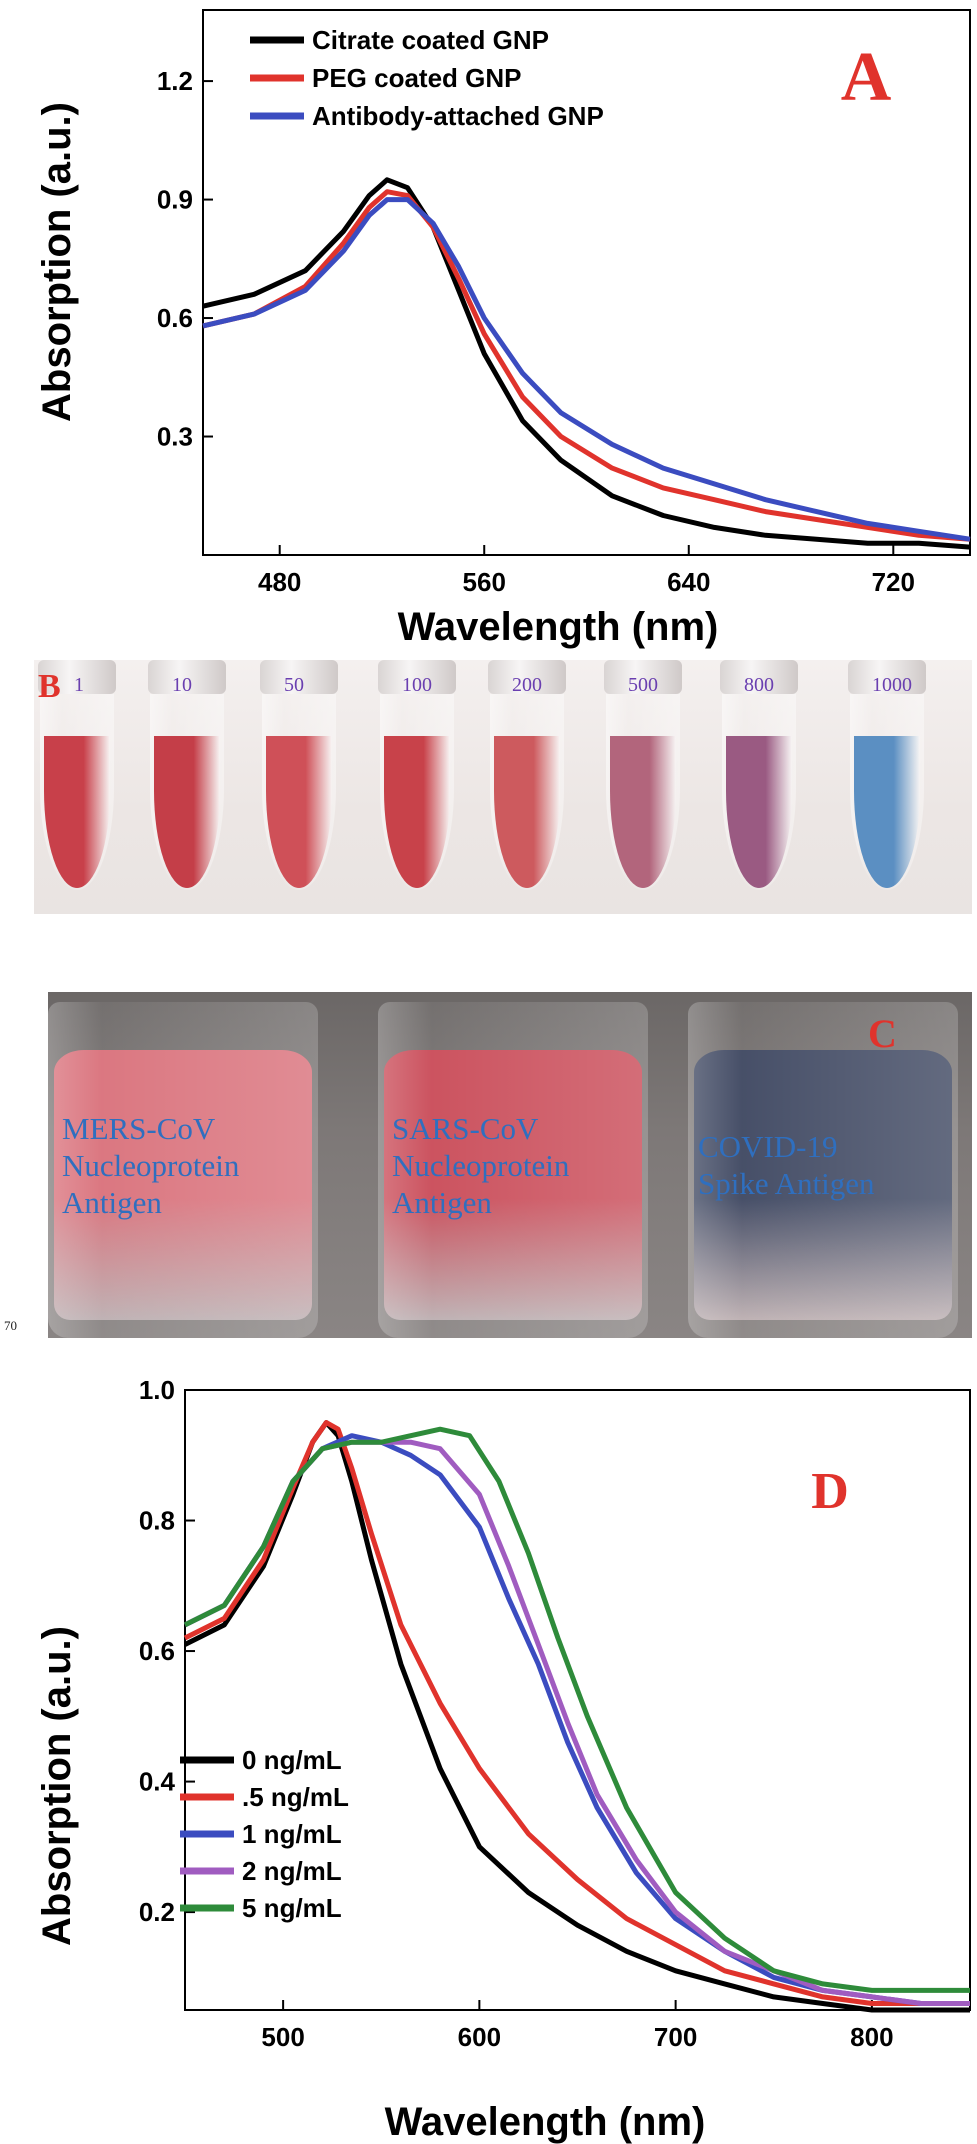 Image resolution: width=977 pixels, height=2144 pixels. I want to click on sample-tube: 200, so click(527, 780).